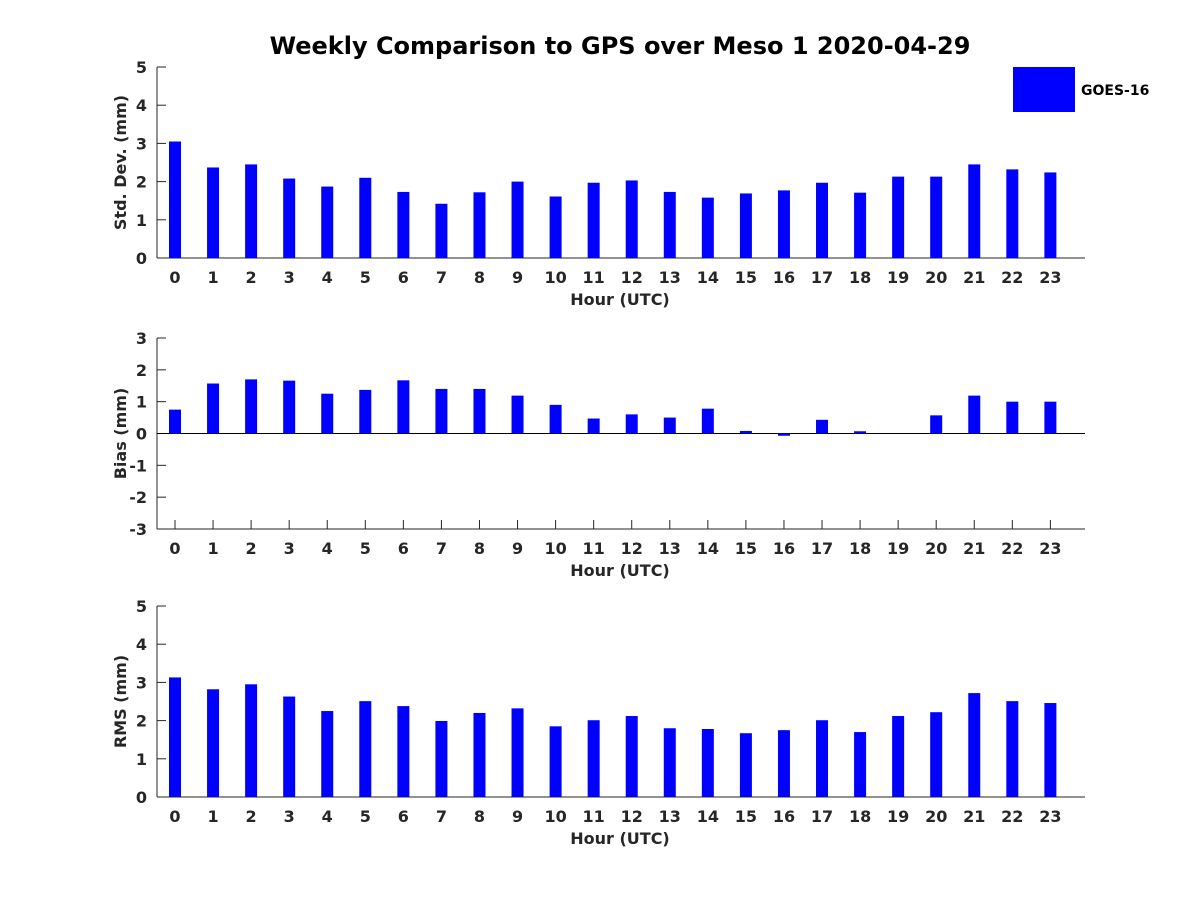 The width and height of the screenshot is (1200, 900). What do you see at coordinates (403, 816) in the screenshot?
I see `x-tick-label: 6` at bounding box center [403, 816].